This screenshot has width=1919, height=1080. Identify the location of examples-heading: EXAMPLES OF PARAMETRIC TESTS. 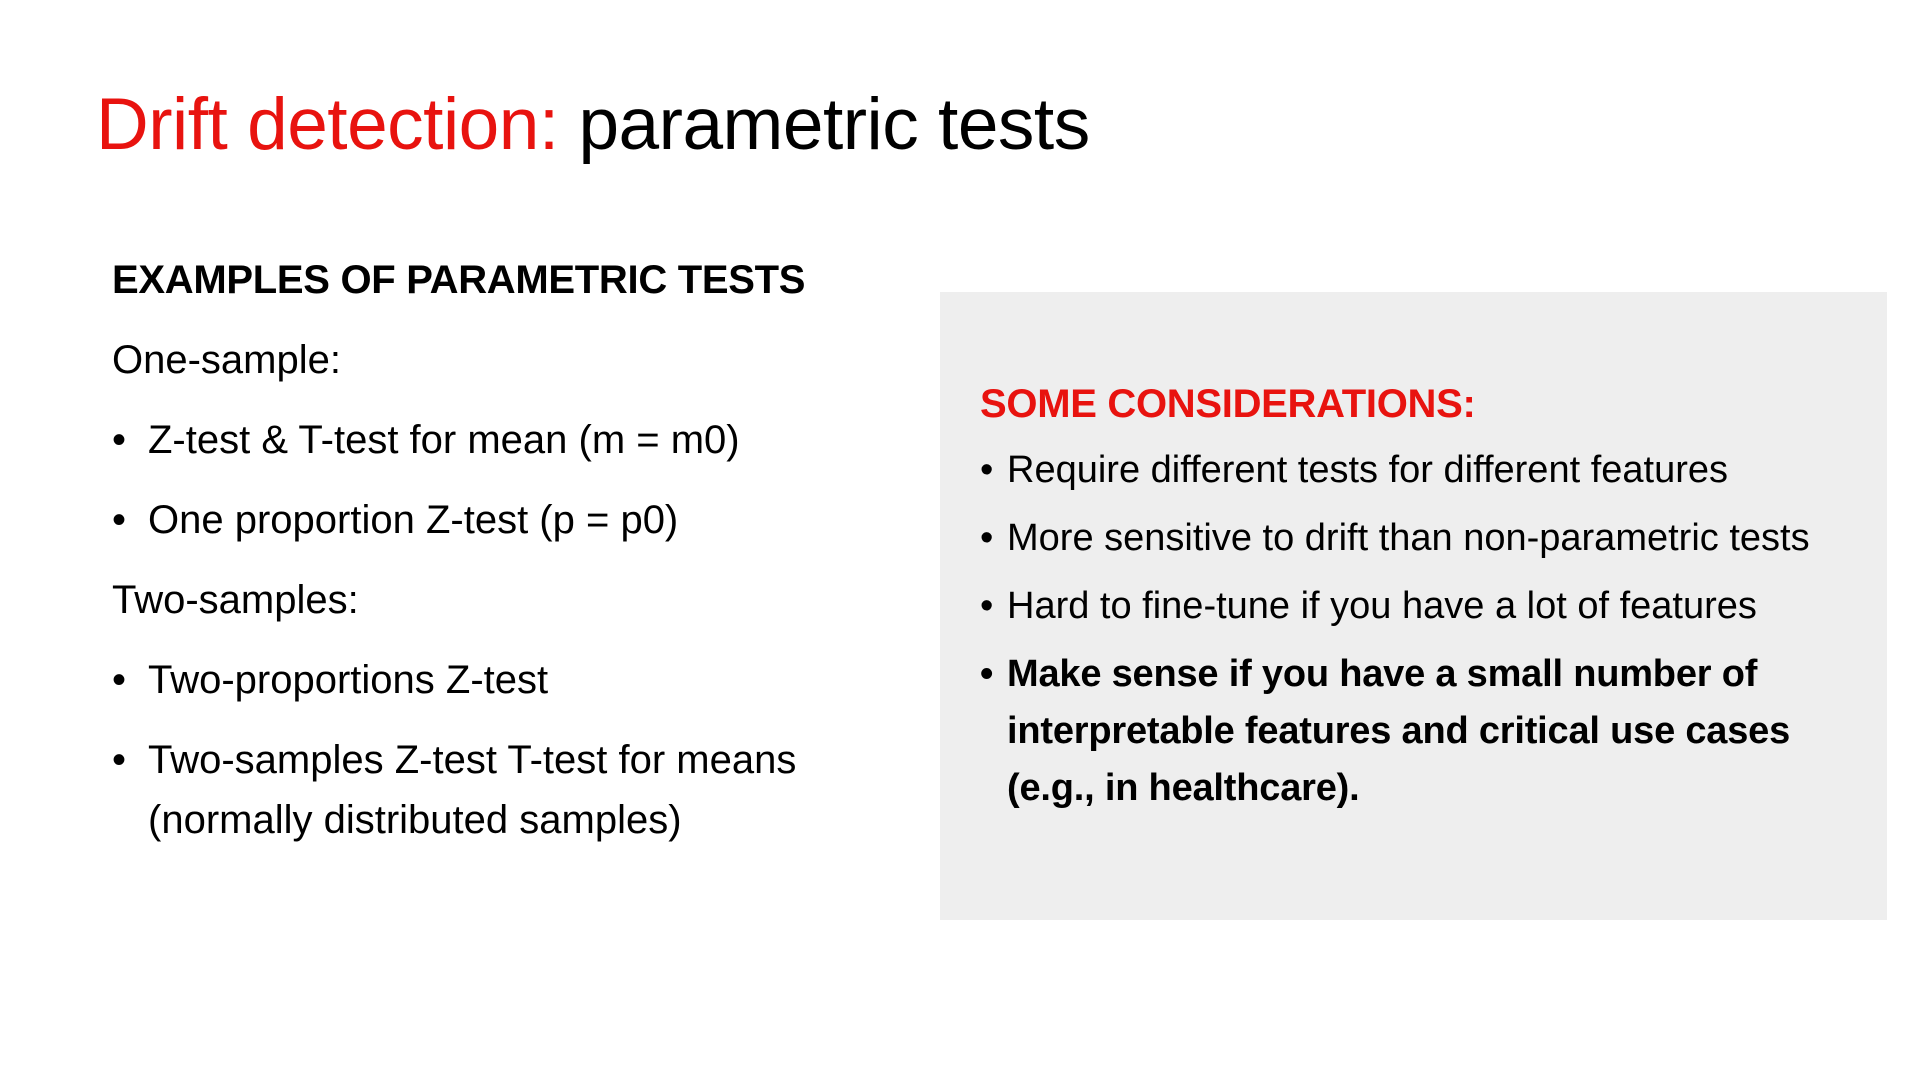
(459, 280).